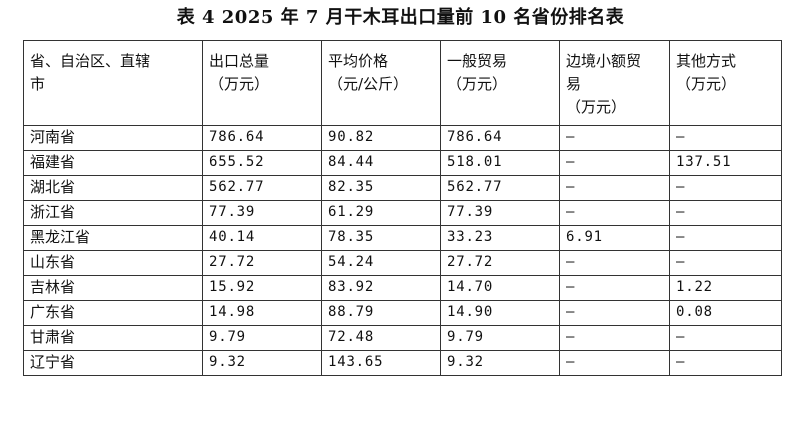  Describe the element at coordinates (113, 188) in the screenshot. I see `cell-province: 湖北省` at that location.